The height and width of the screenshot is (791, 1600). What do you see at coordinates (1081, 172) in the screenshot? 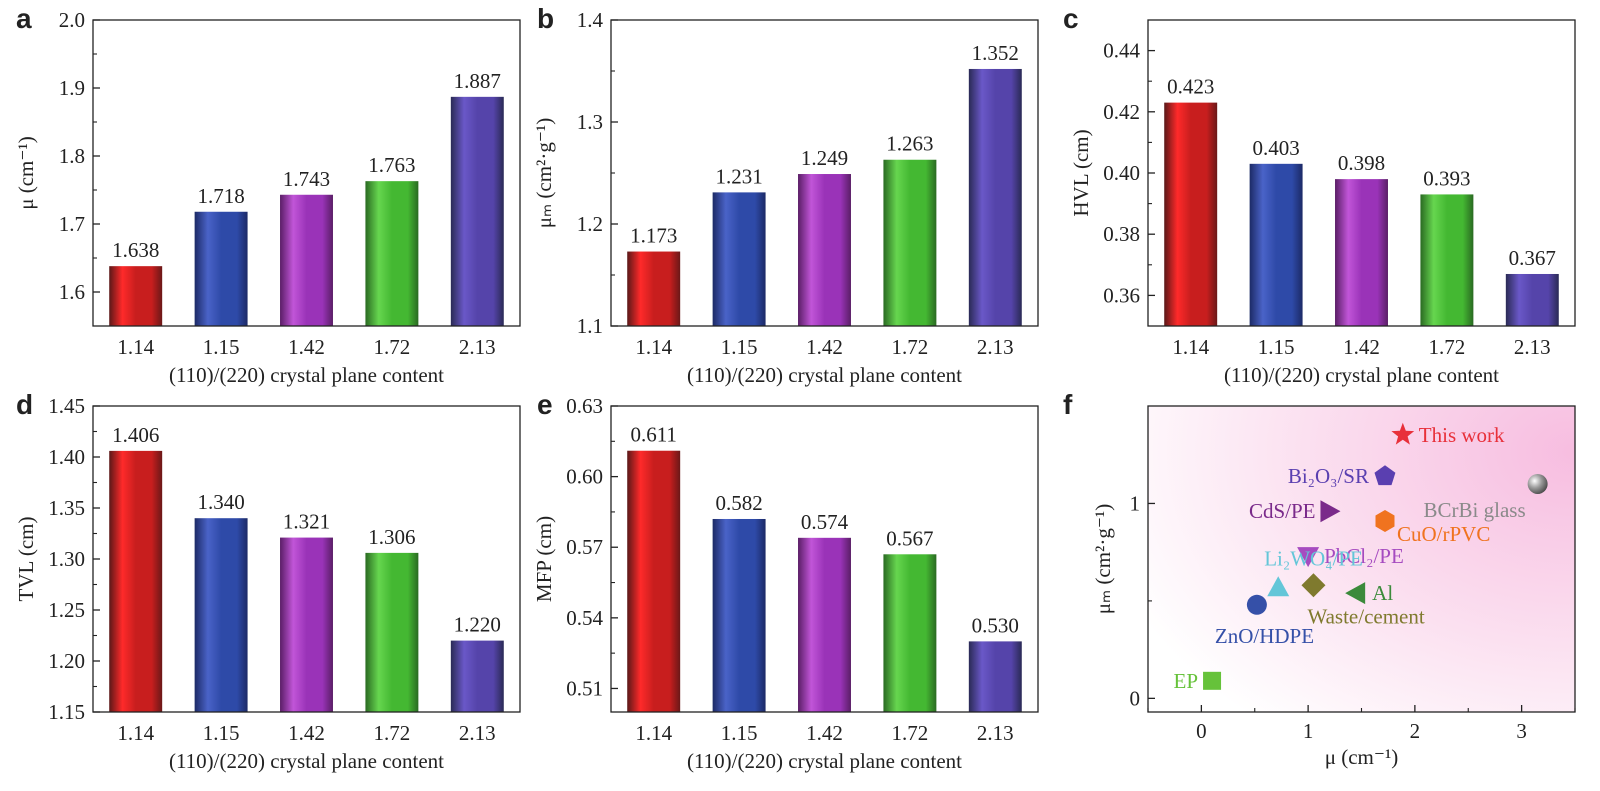
I see `y-axis-label: HVL (cm)` at bounding box center [1081, 172].